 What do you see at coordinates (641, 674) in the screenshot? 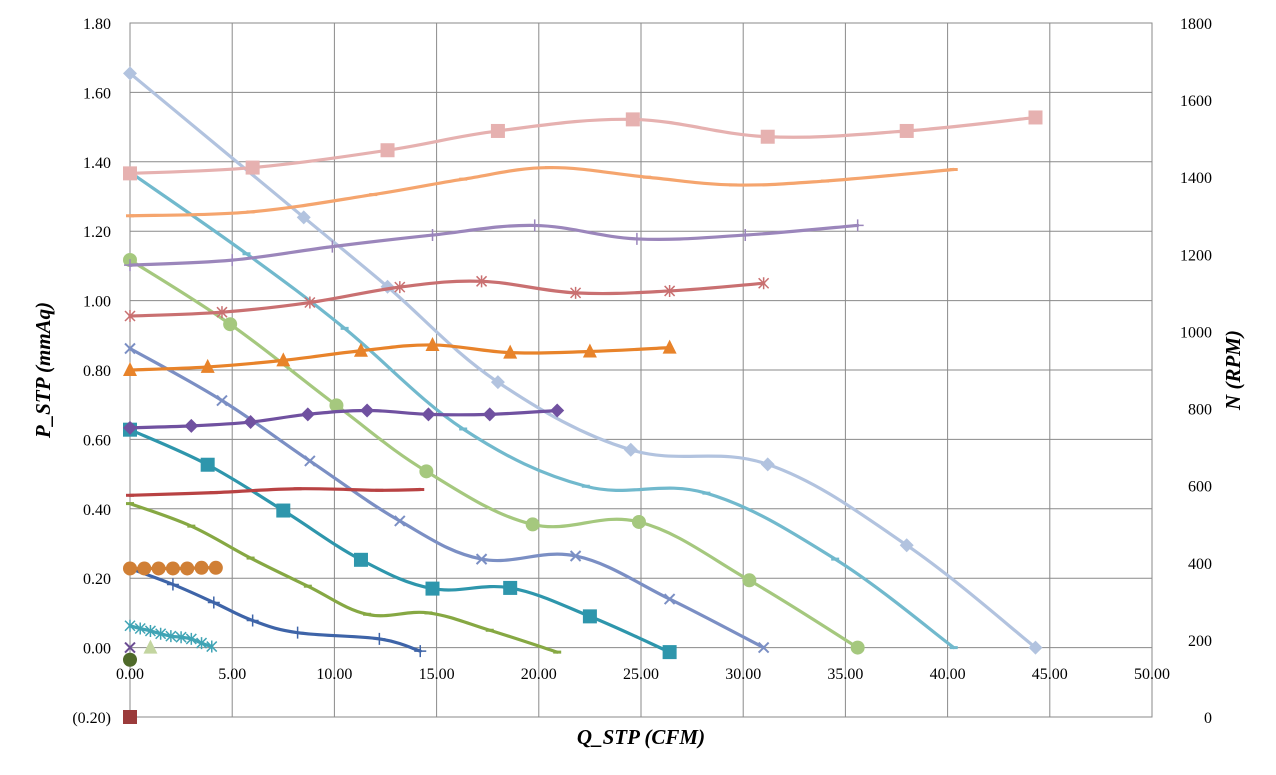
I see `x-tick-label: 25.00` at bounding box center [641, 674].